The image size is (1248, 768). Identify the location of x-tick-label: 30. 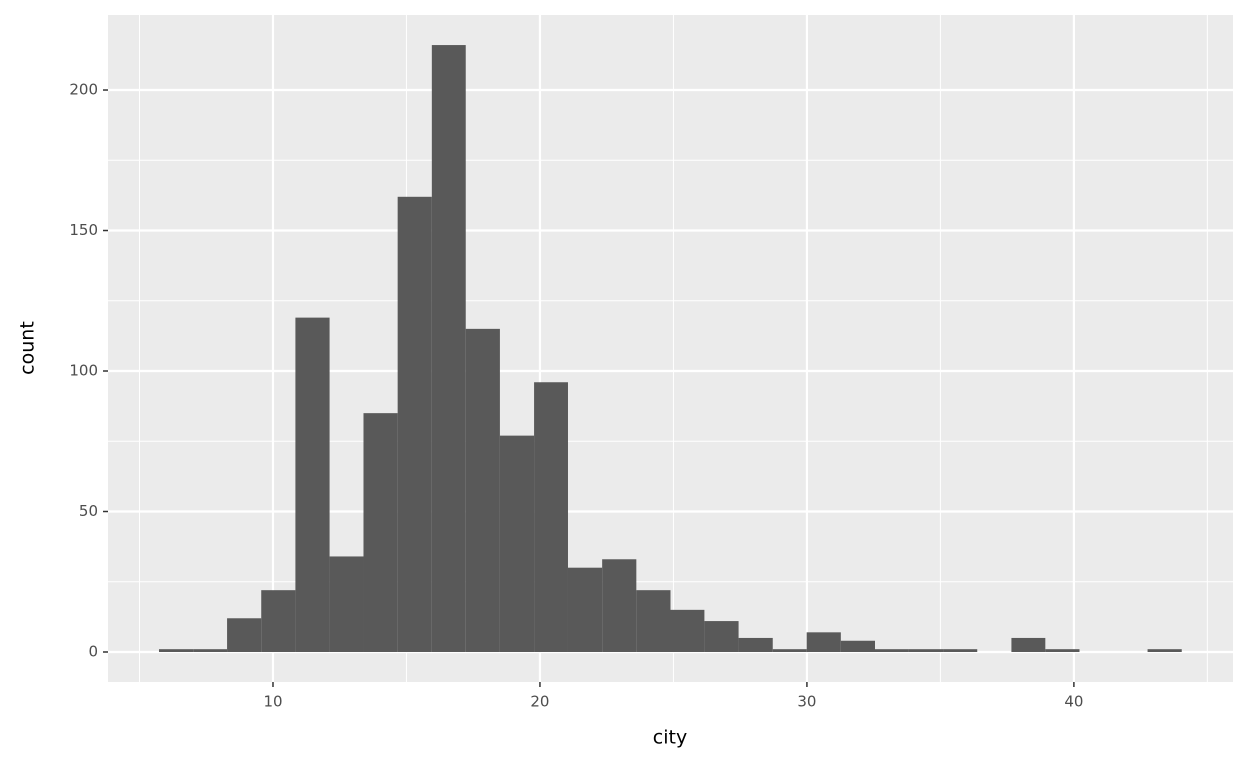
(806, 702).